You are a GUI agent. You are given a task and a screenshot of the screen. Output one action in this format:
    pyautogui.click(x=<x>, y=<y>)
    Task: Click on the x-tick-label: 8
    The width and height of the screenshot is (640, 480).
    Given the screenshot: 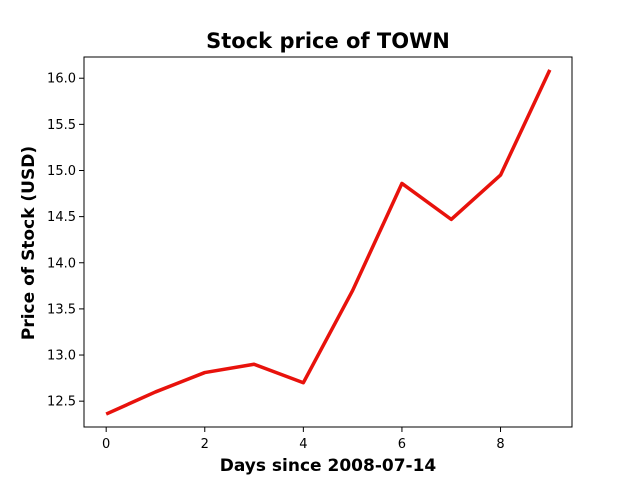 What is the action you would take?
    pyautogui.click(x=500, y=444)
    